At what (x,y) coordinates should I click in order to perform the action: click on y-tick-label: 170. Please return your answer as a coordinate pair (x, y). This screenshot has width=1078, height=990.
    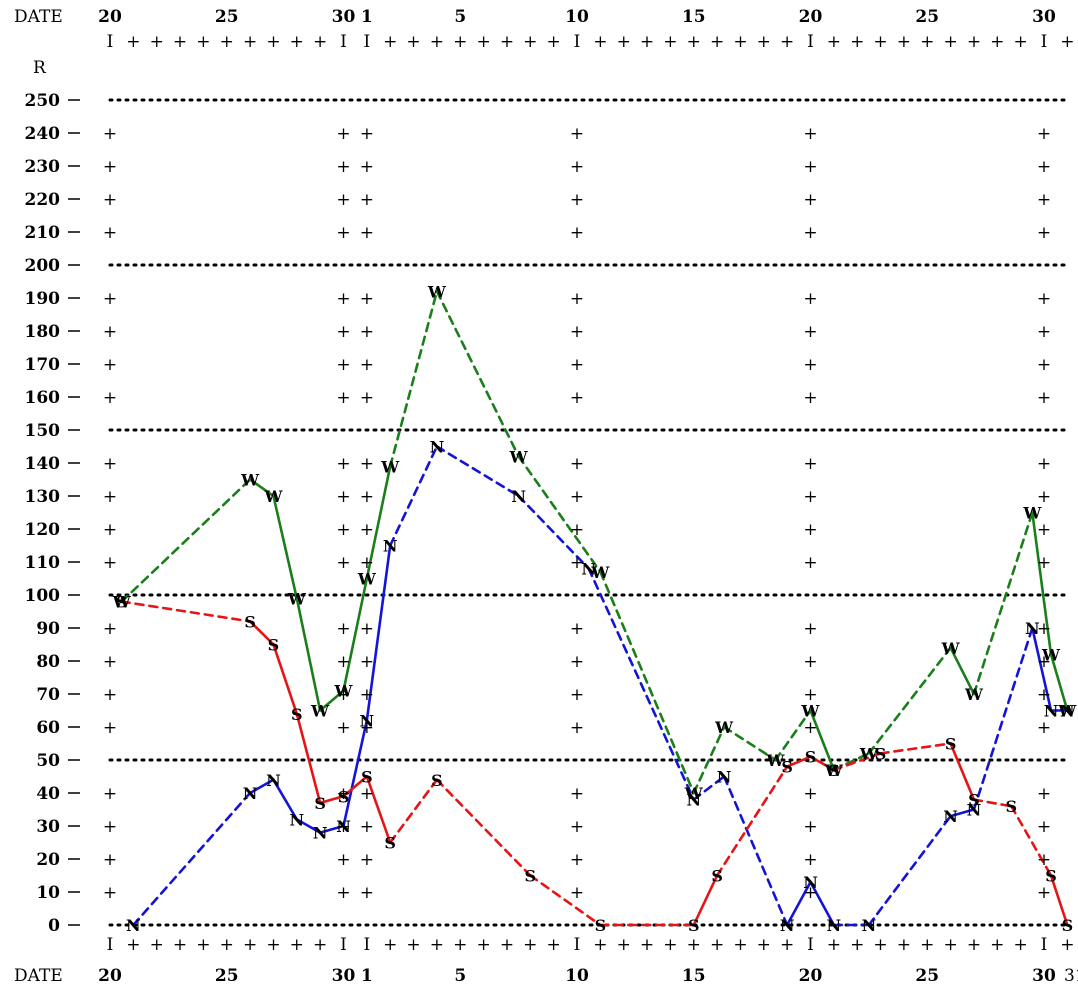
    Looking at the image, I should click on (43, 365).